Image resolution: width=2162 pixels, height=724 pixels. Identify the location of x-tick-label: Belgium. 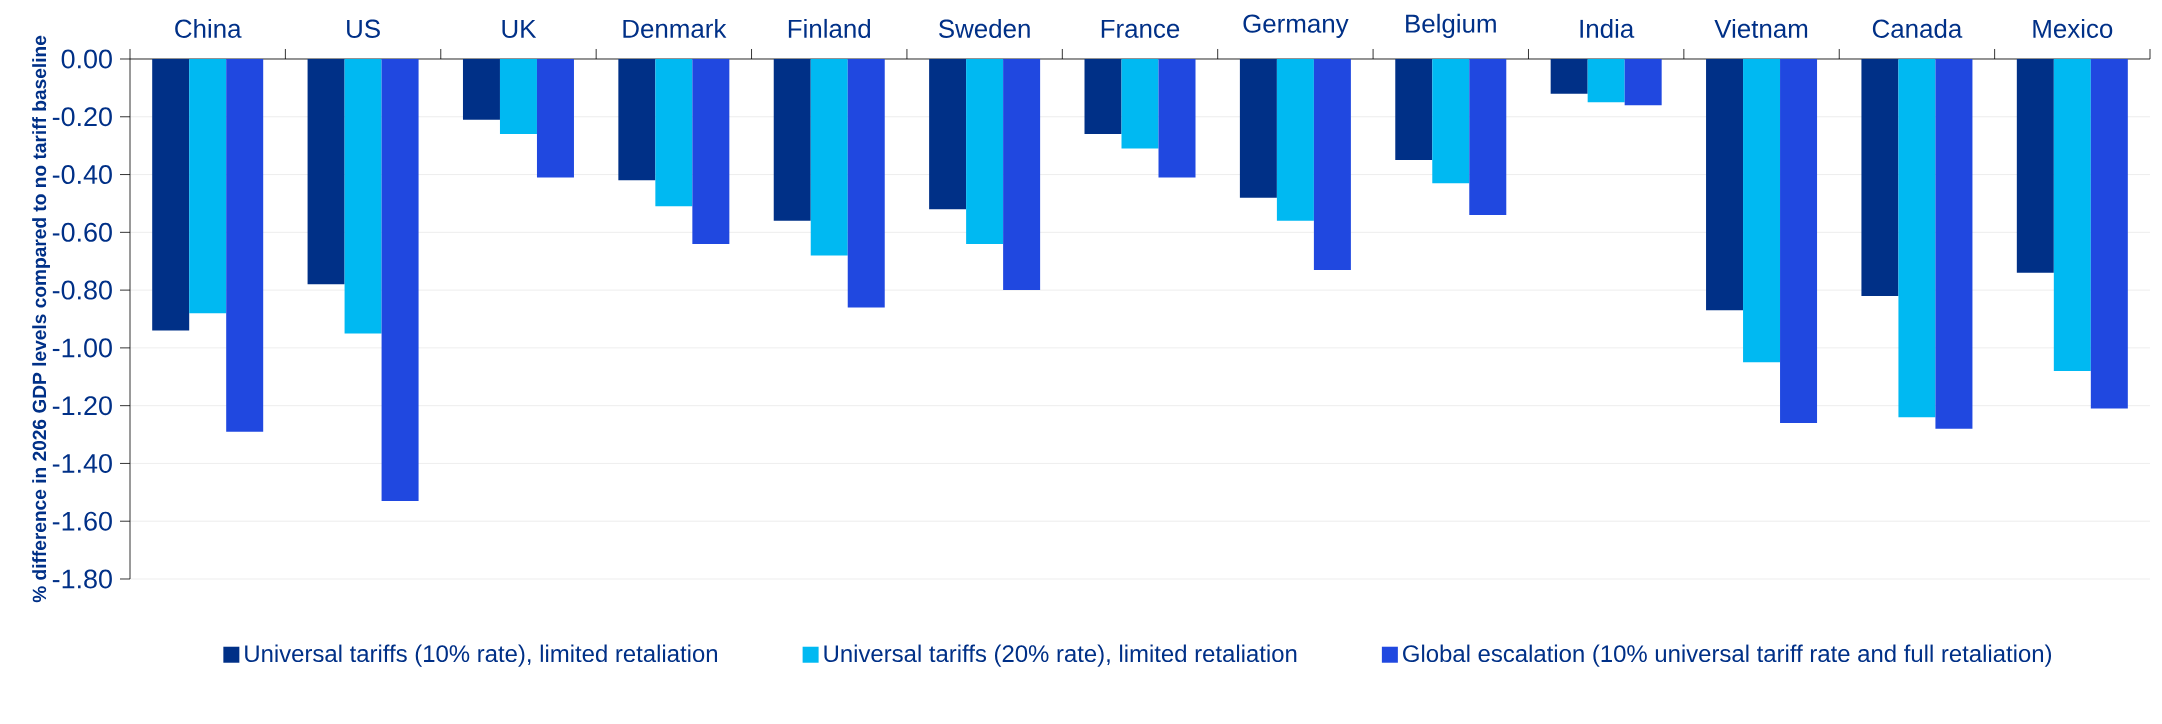
(1451, 25).